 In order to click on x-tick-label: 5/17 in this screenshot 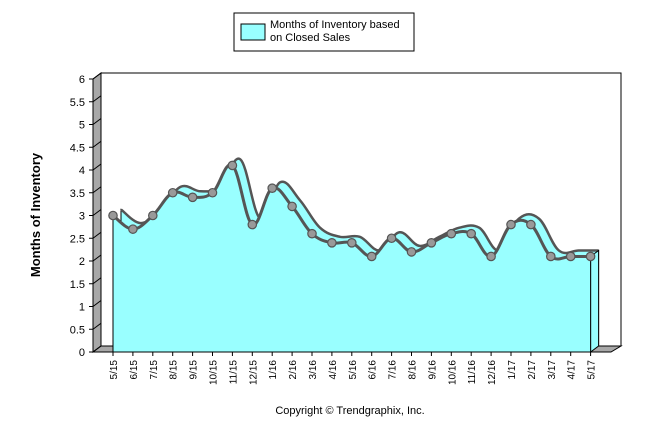, I will do `click(592, 370)`.